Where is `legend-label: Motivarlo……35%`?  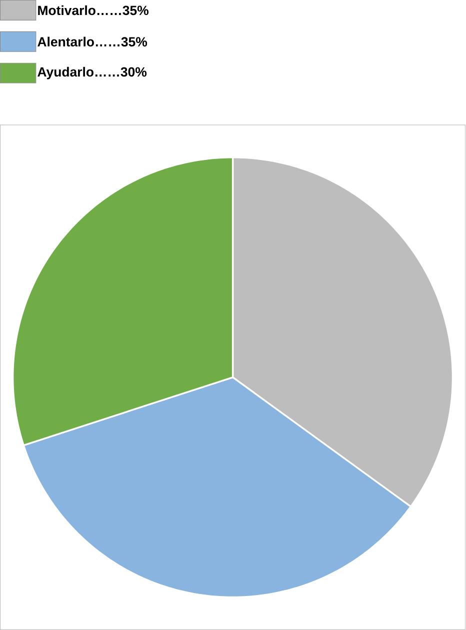
legend-label: Motivarlo……35% is located at coordinates (93, 10).